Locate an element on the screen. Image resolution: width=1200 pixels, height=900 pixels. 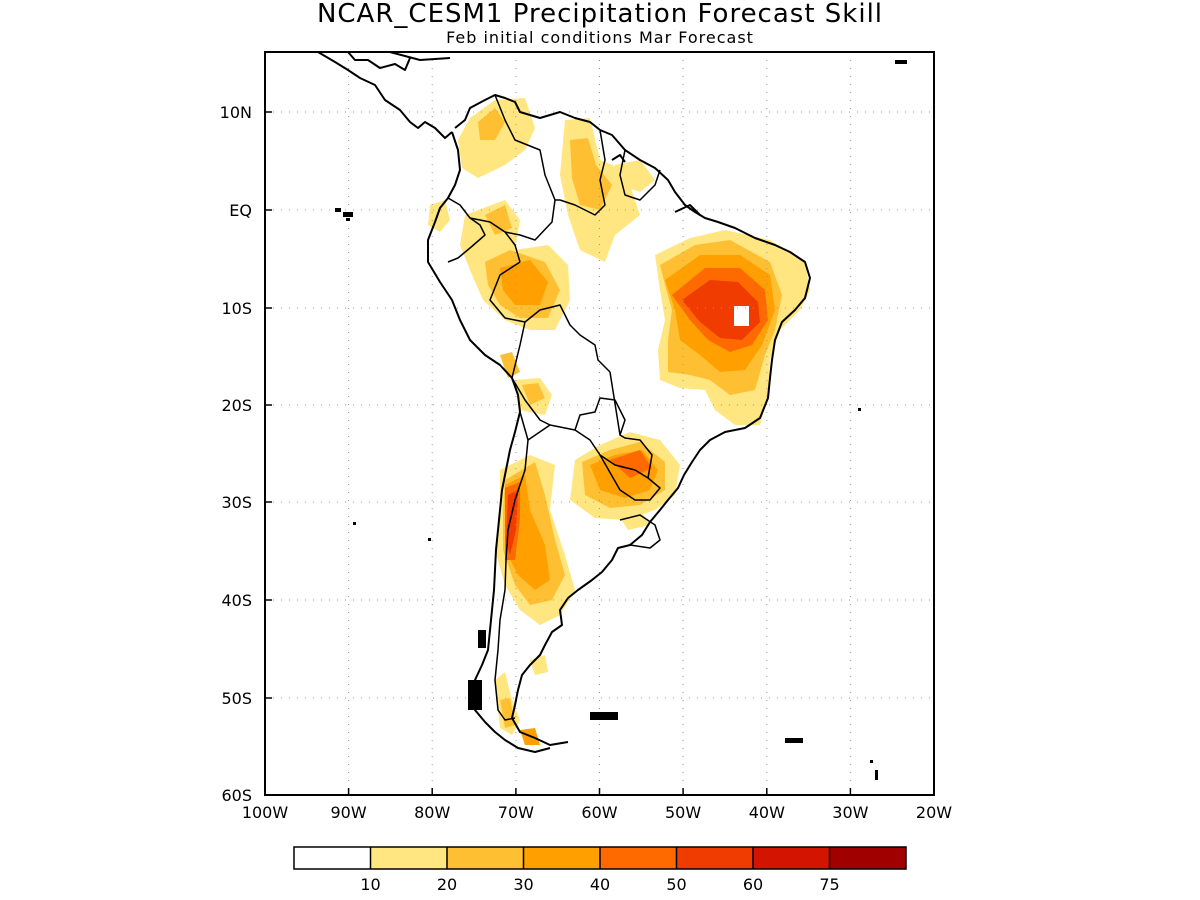
pacific-island is located at coordinates (354, 523).